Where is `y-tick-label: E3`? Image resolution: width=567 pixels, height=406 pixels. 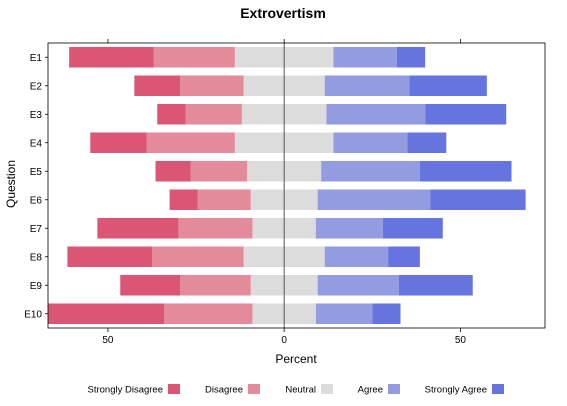
y-tick-label: E3 is located at coordinates (36, 115).